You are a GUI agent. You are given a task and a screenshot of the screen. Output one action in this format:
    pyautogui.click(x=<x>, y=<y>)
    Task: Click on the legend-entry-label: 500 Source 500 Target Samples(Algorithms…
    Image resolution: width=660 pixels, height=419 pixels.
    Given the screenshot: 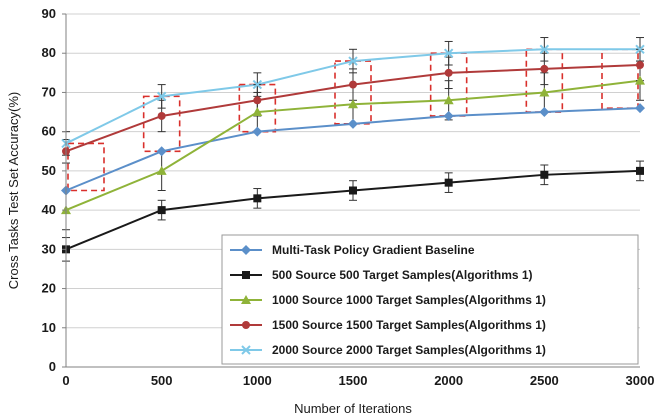 What is the action you would take?
    pyautogui.click(x=402, y=275)
    